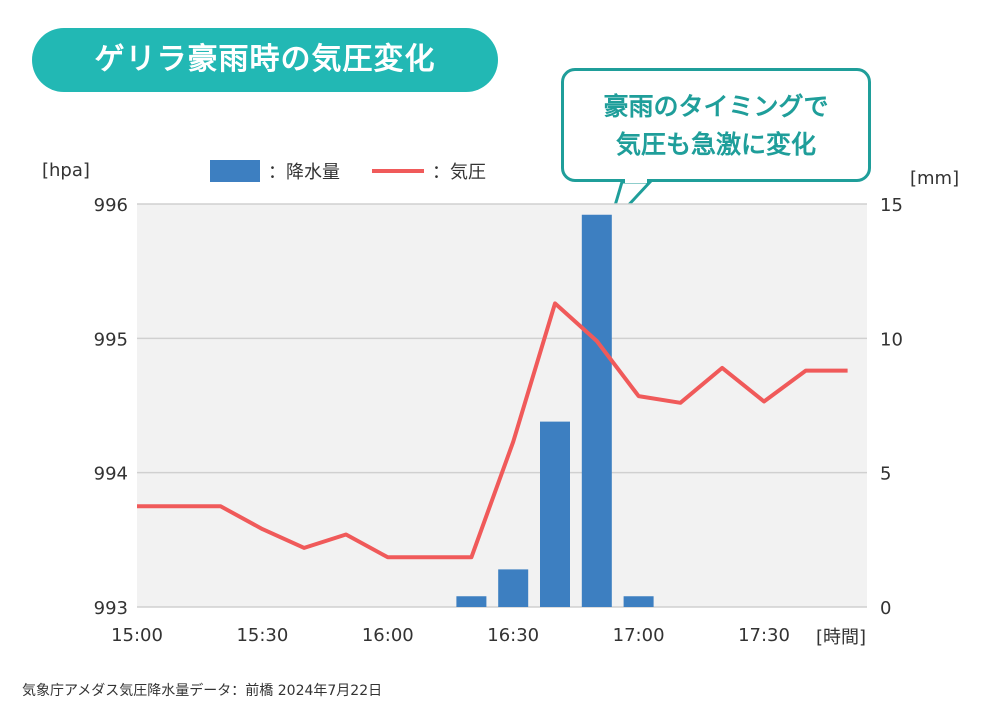 This screenshot has width=1002, height=710. Describe the element at coordinates (66, 170) in the screenshot. I see `left-axis-unit: [hpa]` at that location.